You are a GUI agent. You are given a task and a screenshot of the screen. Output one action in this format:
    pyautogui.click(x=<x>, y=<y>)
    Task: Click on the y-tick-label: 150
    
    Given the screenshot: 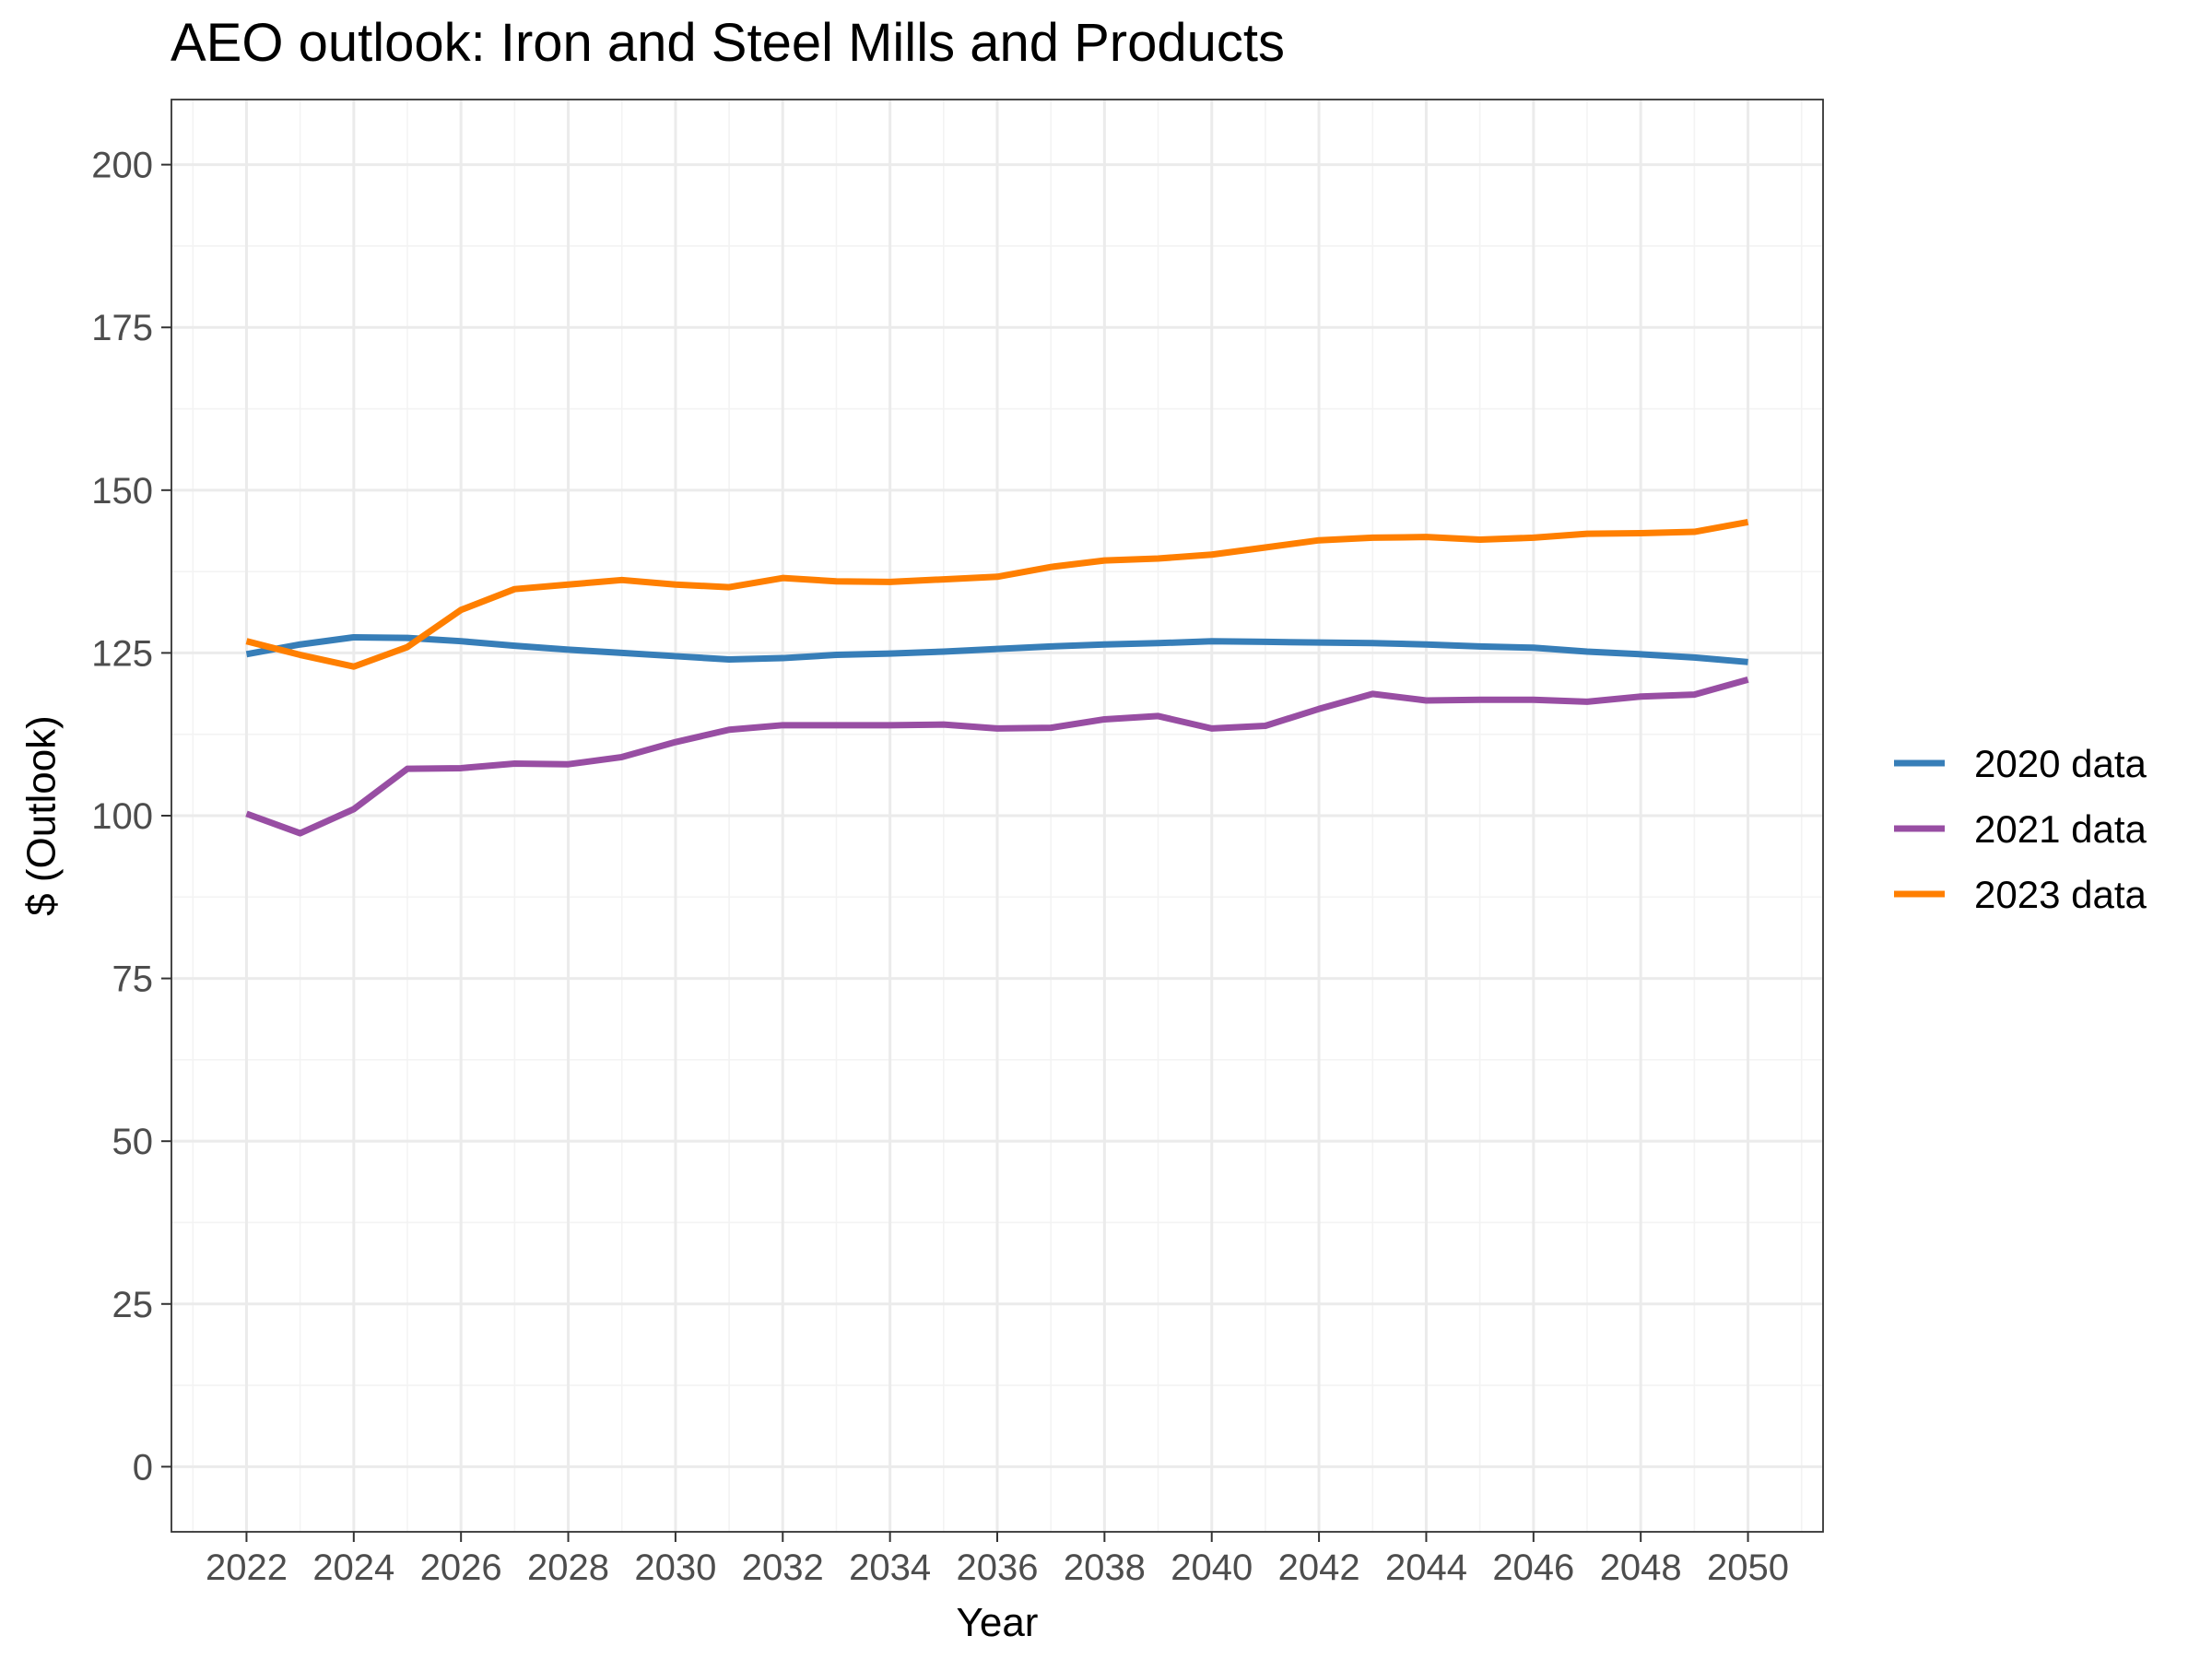 What is the action you would take?
    pyautogui.click(x=122, y=491)
    